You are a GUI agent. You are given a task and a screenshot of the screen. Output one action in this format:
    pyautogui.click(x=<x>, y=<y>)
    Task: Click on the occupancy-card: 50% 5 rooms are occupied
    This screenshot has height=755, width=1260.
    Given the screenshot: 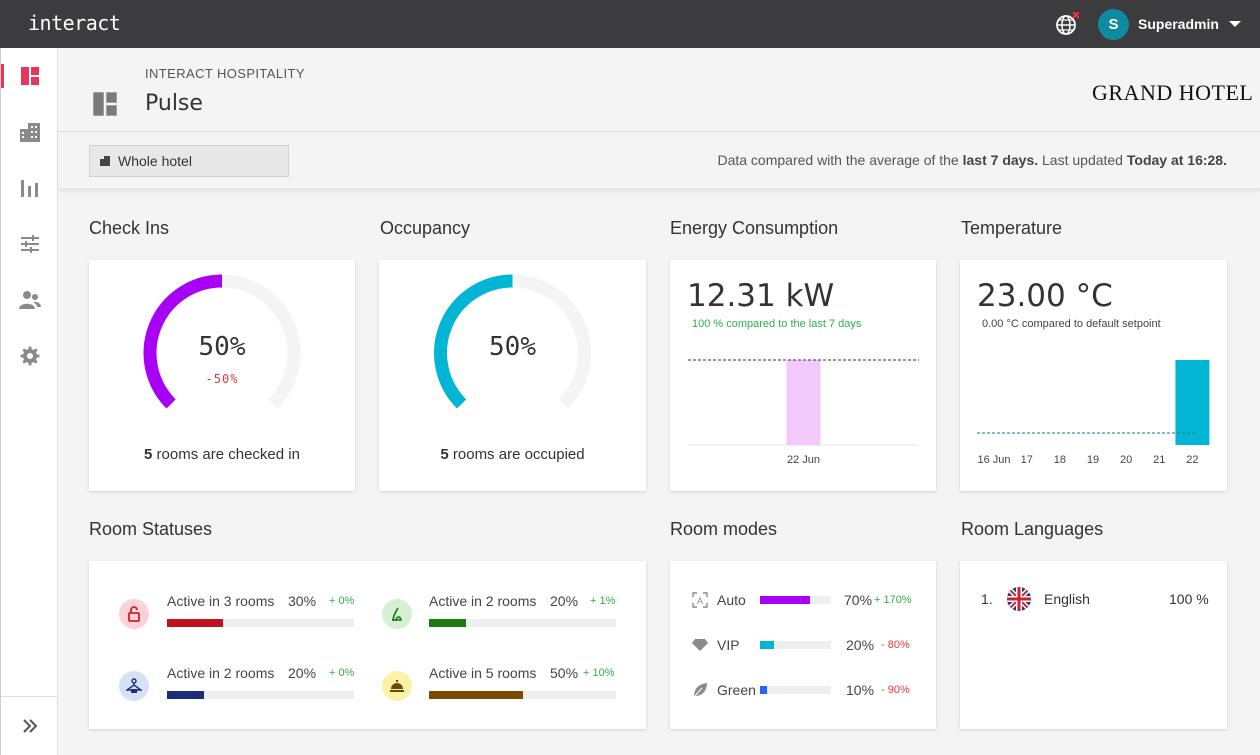 What is the action you would take?
    pyautogui.click(x=512, y=375)
    